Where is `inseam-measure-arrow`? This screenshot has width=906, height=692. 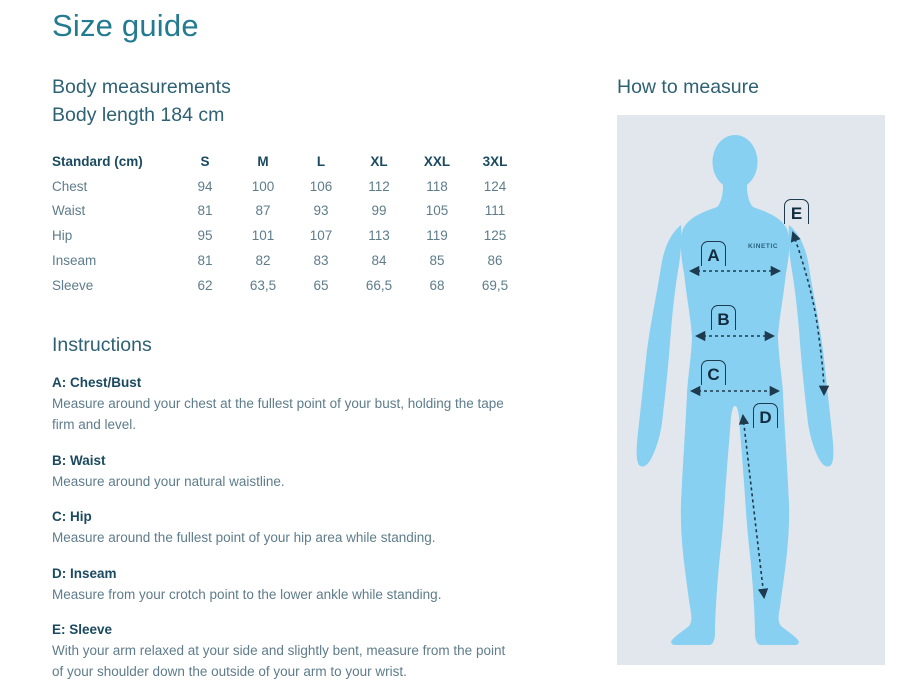
inseam-measure-arrow is located at coordinates (753, 506).